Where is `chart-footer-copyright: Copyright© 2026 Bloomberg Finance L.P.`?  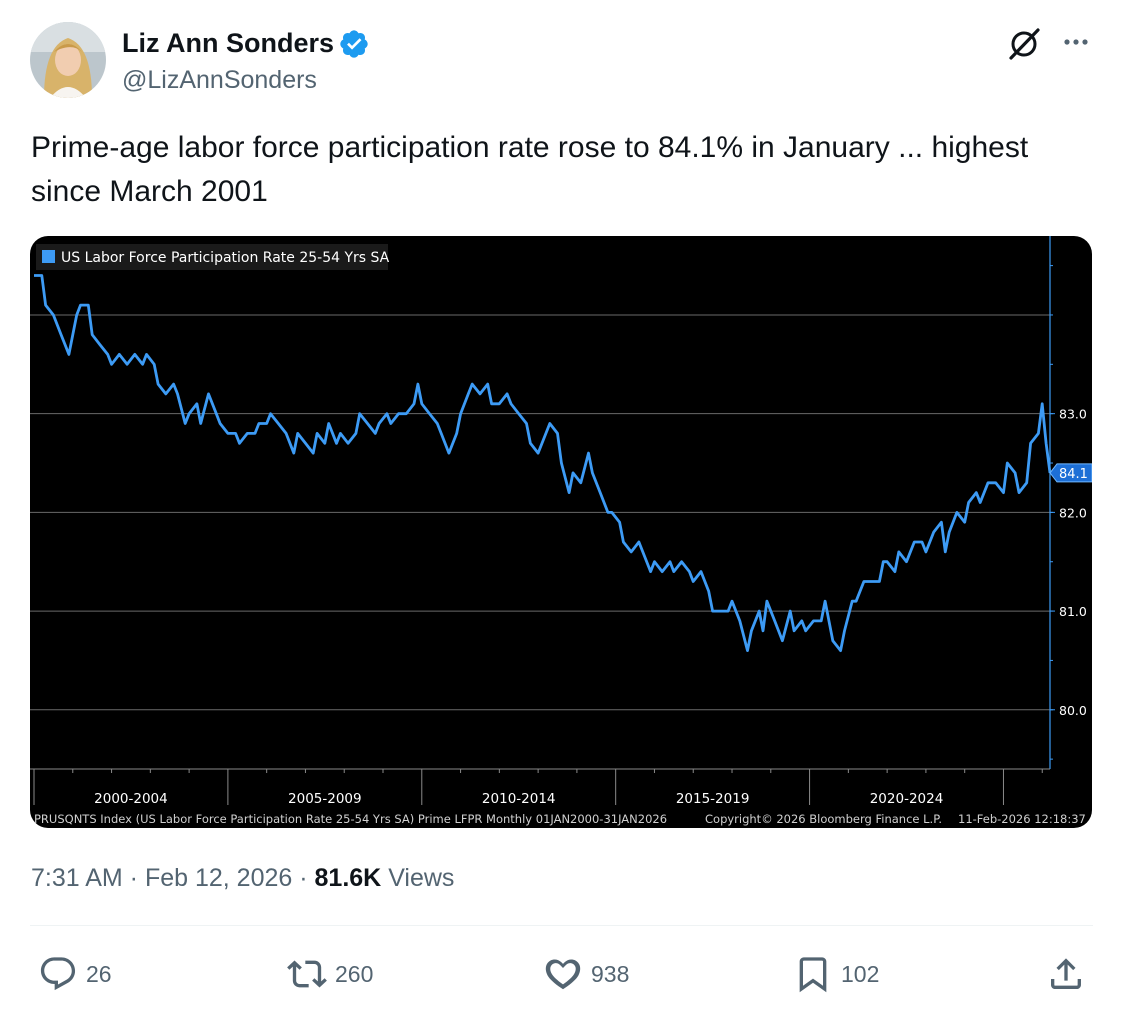
chart-footer-copyright: Copyright© 2026 Bloomberg Finance L.P. is located at coordinates (823, 819).